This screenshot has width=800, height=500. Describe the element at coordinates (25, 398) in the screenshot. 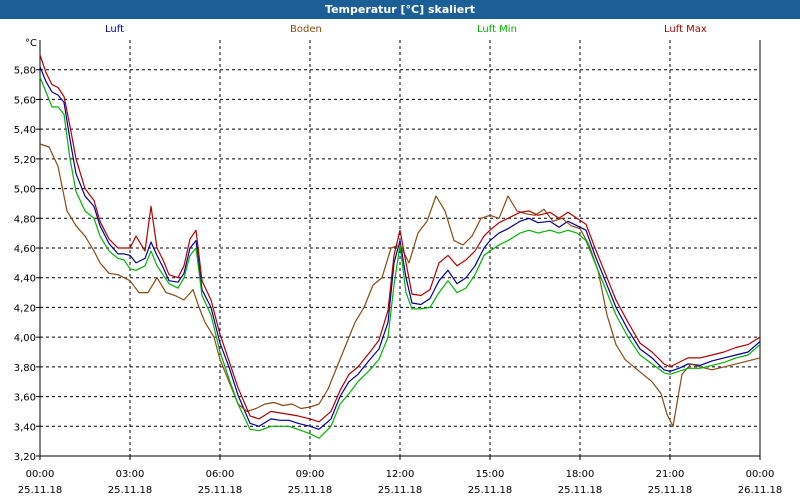

I see `y-tick-label: 3,60` at that location.